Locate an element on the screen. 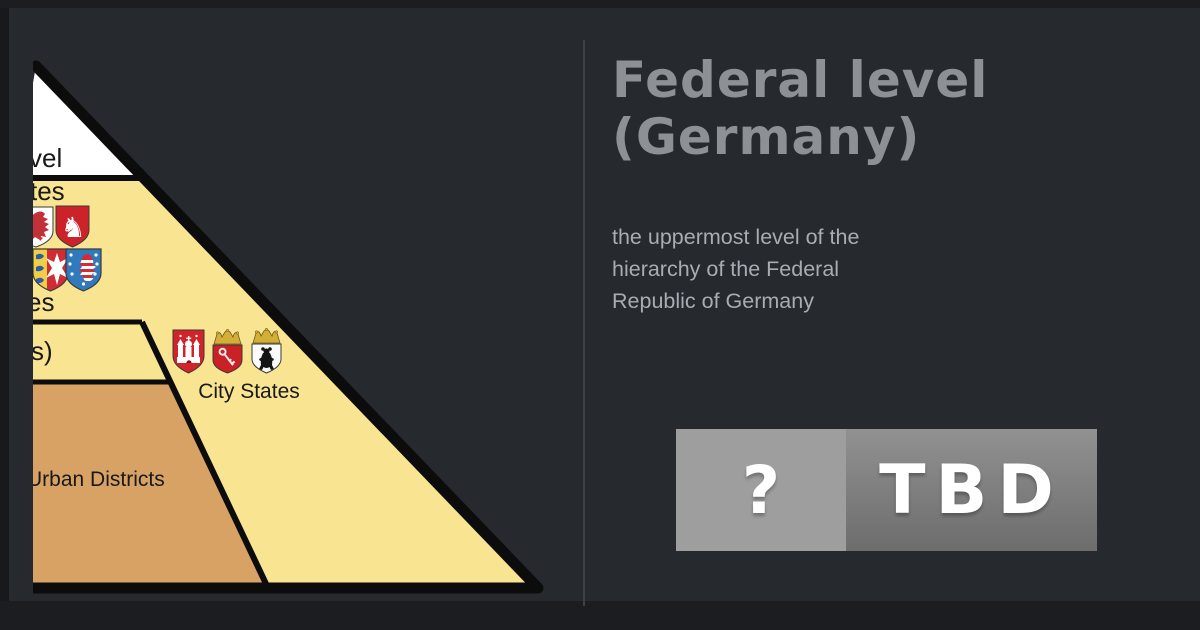  districts-label-fragment: s) is located at coordinates (43, 351).